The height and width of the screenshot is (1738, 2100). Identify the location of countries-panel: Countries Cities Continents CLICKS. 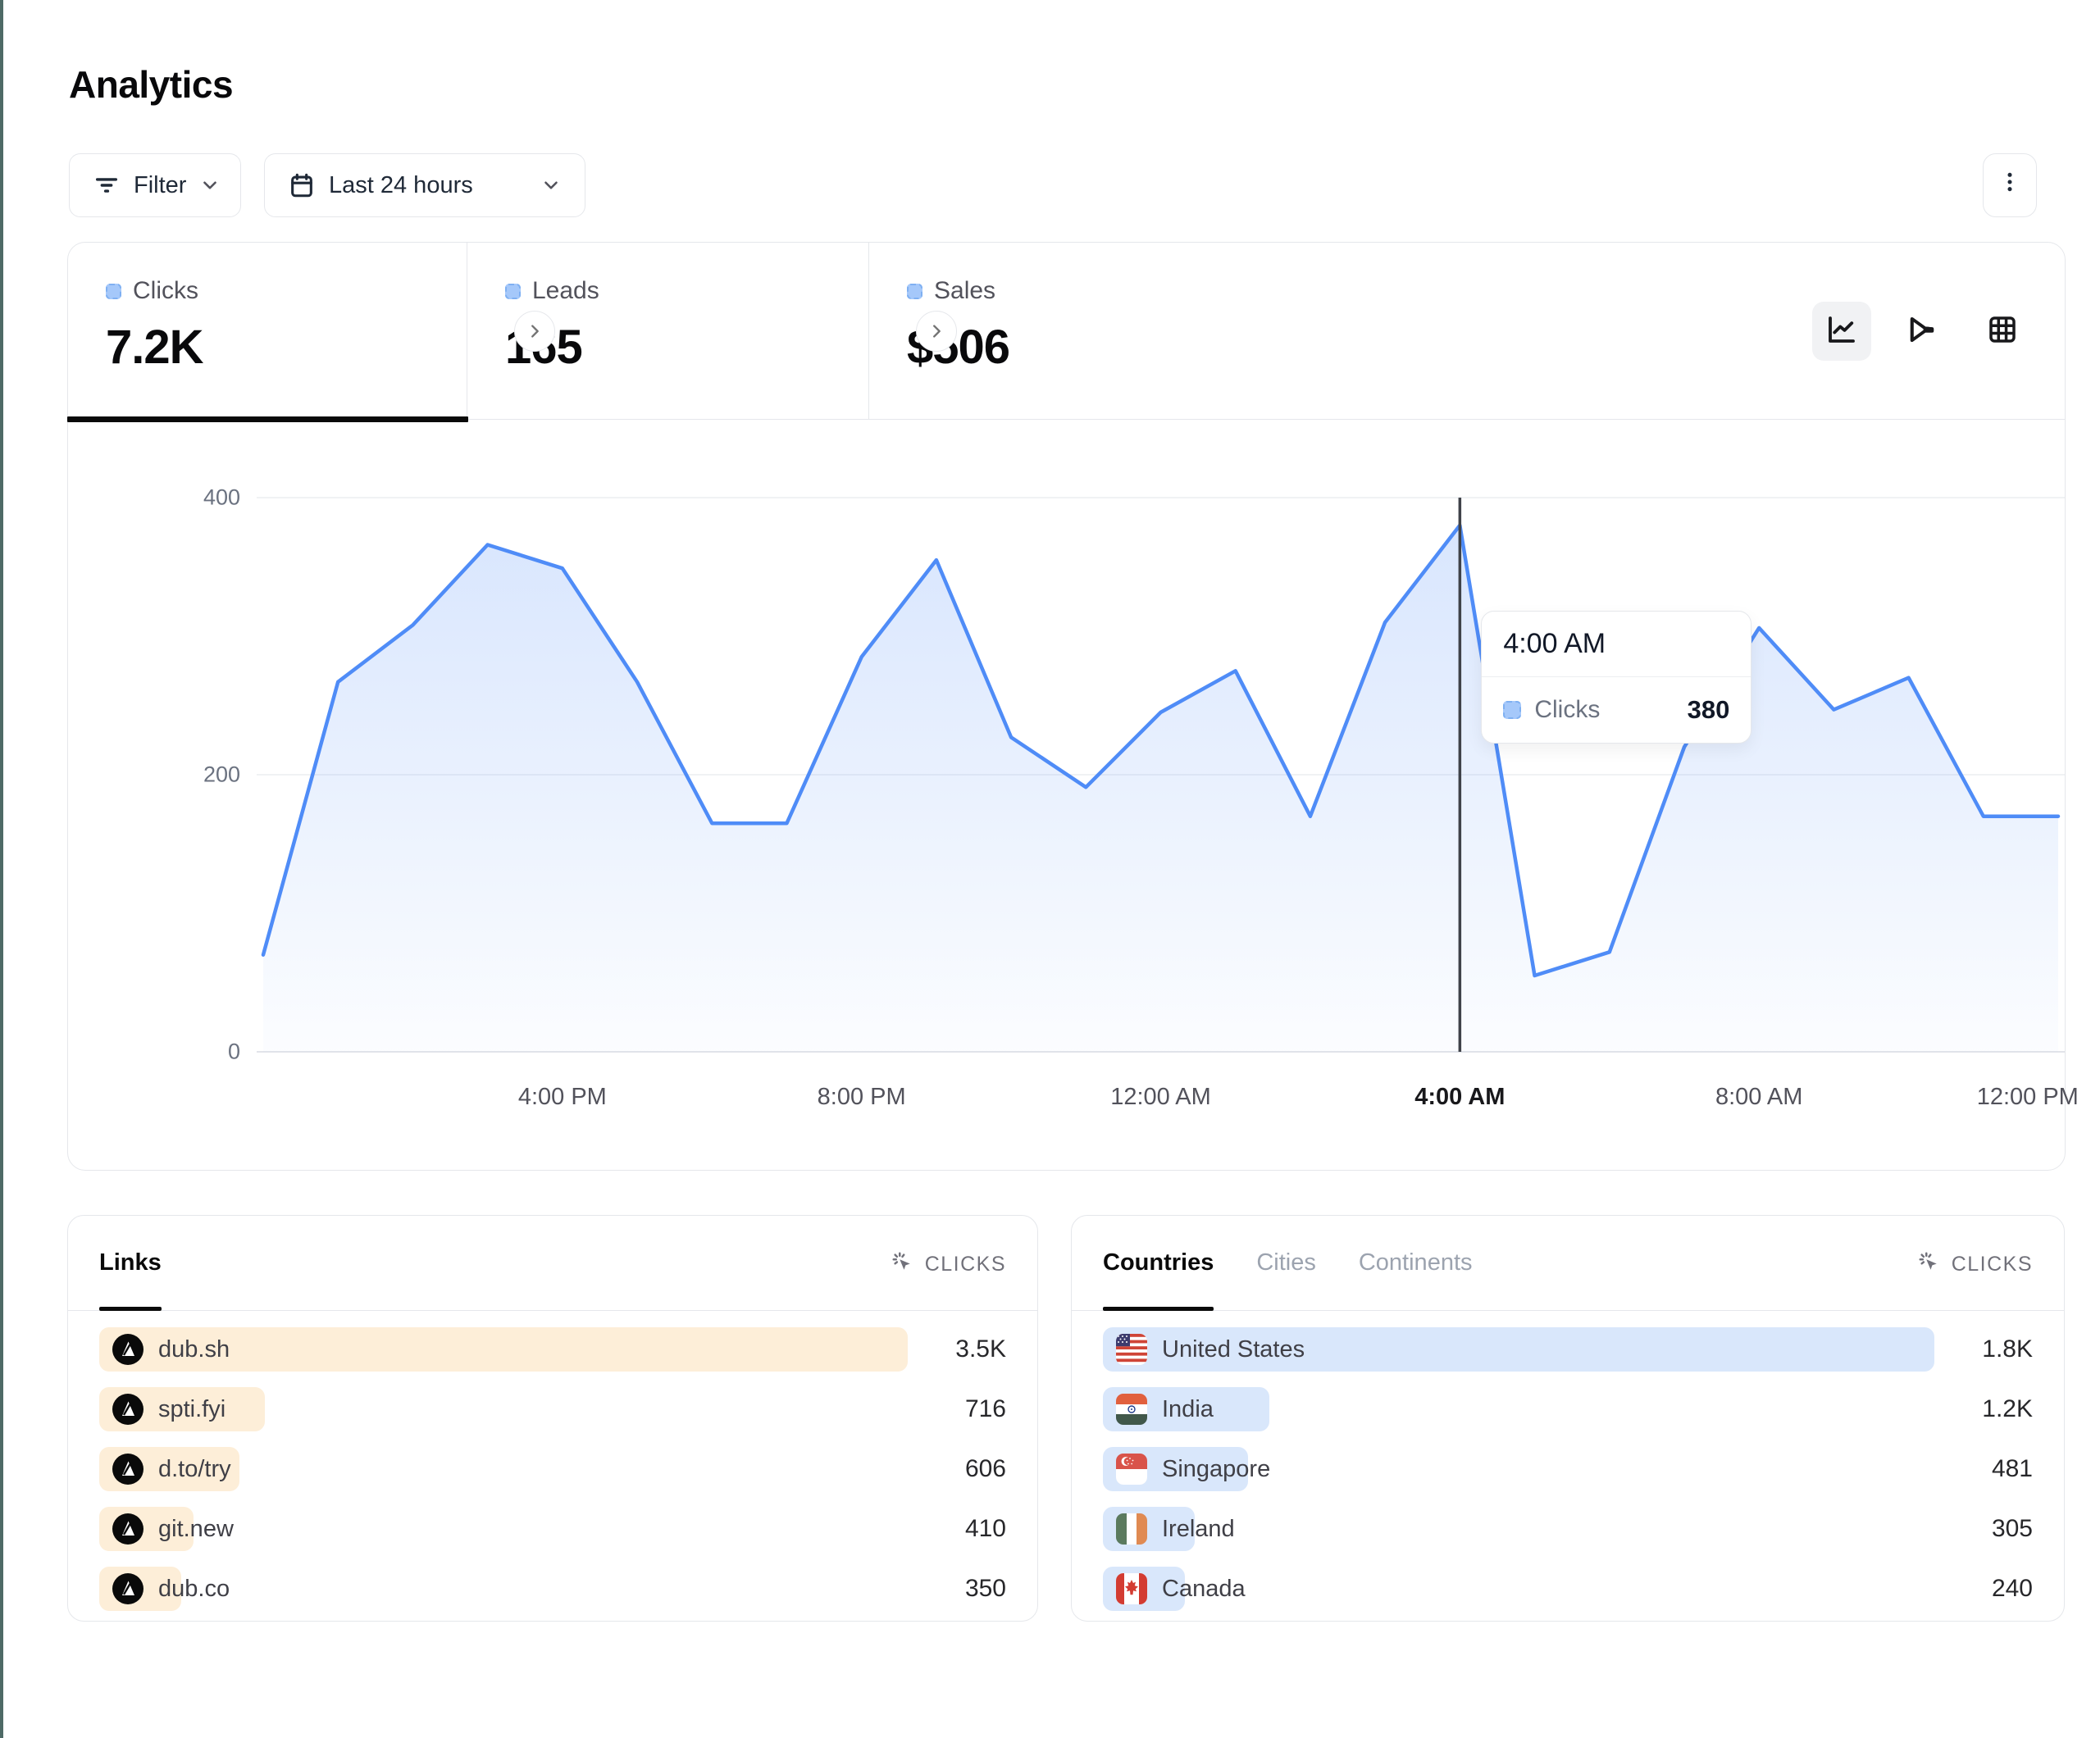
(1568, 1418).